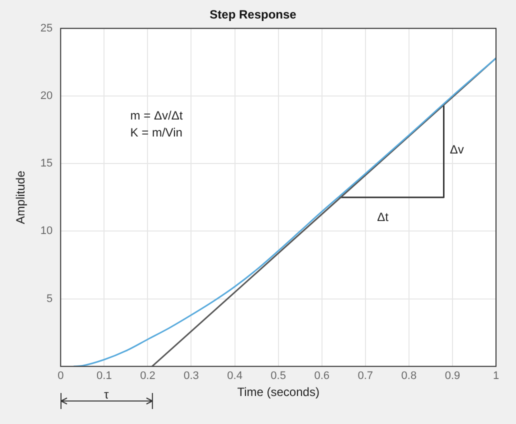 The image size is (516, 424). I want to click on x-tick-label: 0.9, so click(452, 376).